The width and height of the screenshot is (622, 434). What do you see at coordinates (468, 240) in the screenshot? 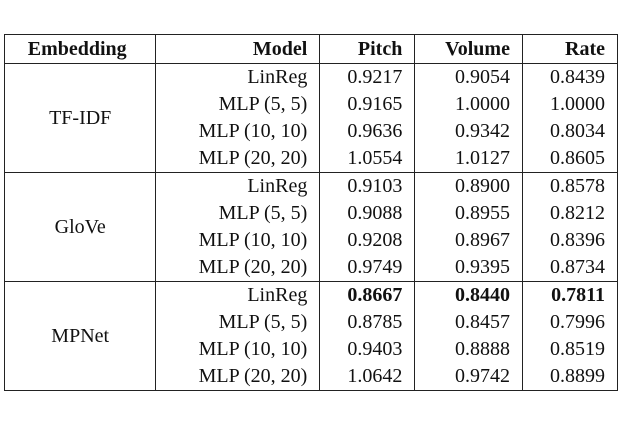
I see `value-cell: 0.8967` at bounding box center [468, 240].